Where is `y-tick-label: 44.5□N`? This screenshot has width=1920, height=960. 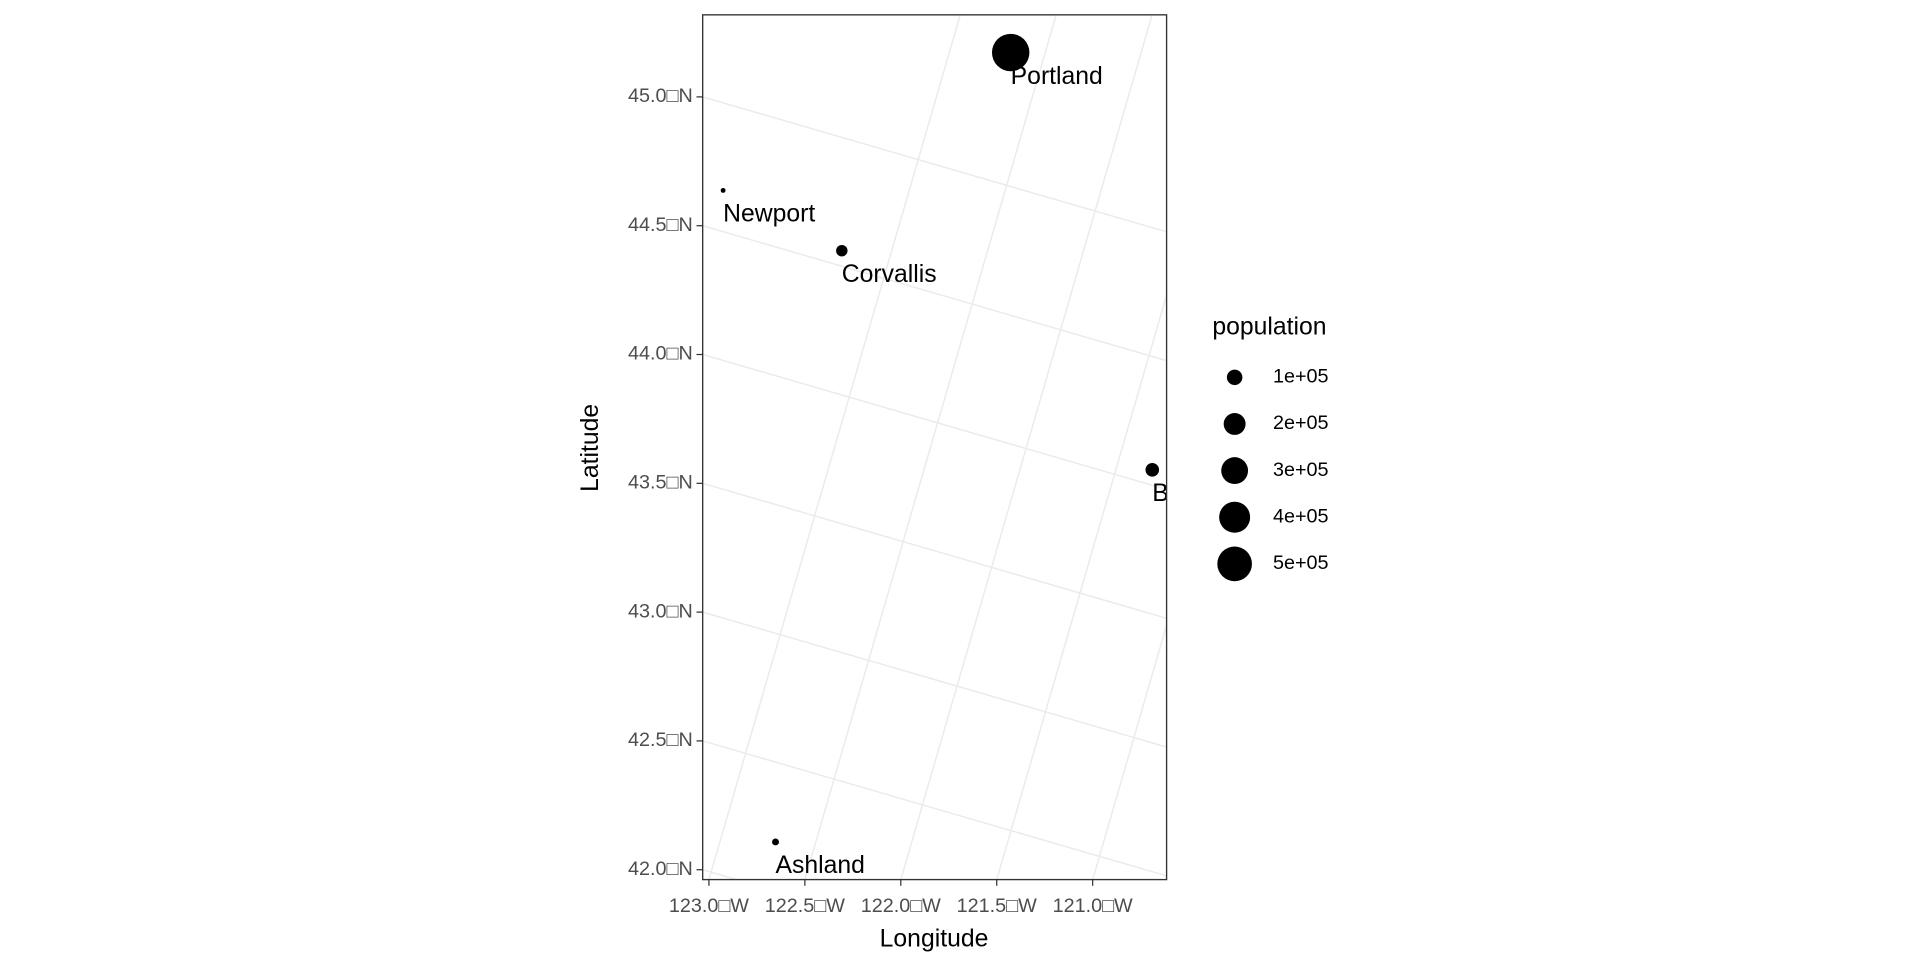
y-tick-label: 44.5□N is located at coordinates (660, 225).